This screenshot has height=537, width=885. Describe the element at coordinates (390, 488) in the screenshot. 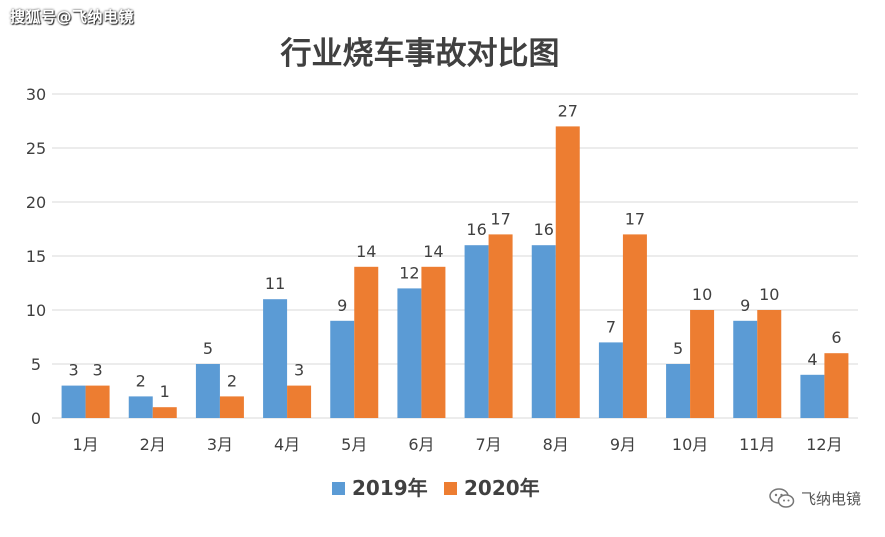

I see `legend-label: 2019年` at that location.